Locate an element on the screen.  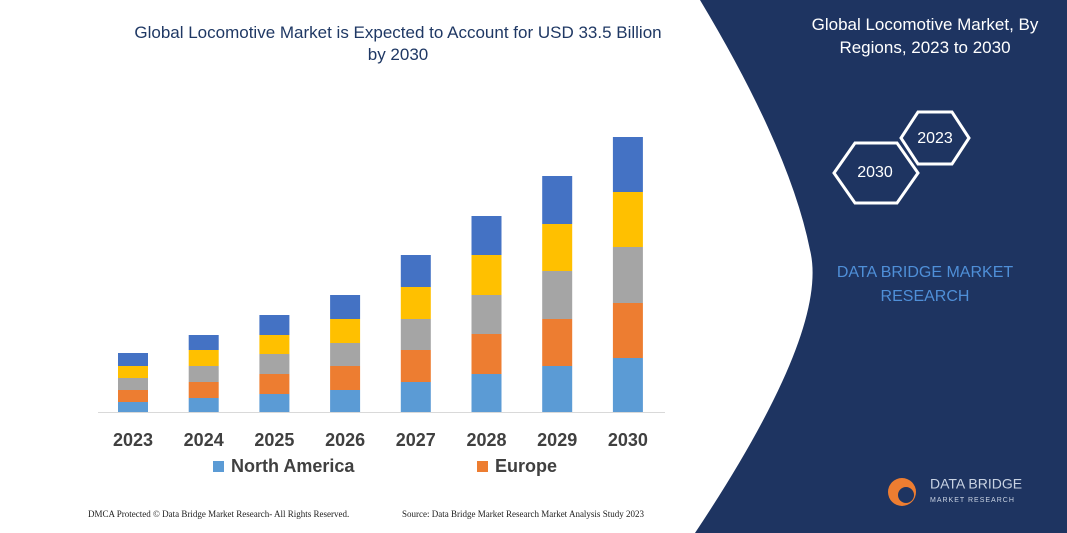
x-tick-label: 2027 is located at coordinates (416, 440).